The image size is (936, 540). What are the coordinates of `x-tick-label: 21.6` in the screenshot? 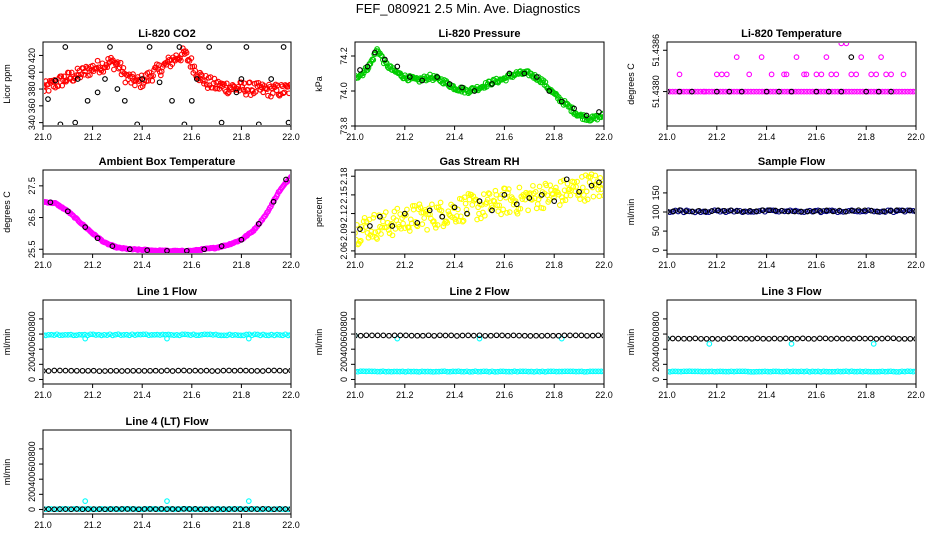 It's located at (505, 137).